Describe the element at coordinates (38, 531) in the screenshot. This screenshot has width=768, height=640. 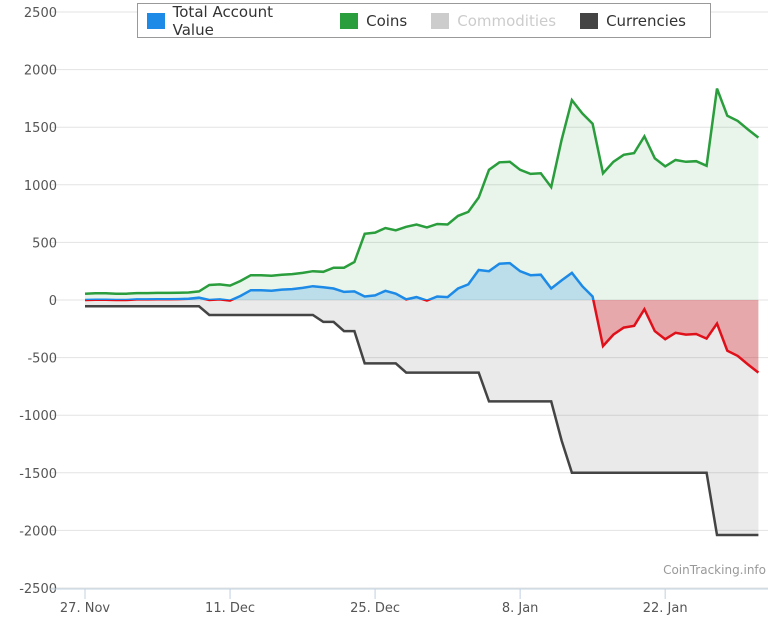
I see `y-tick-label: -2000` at that location.